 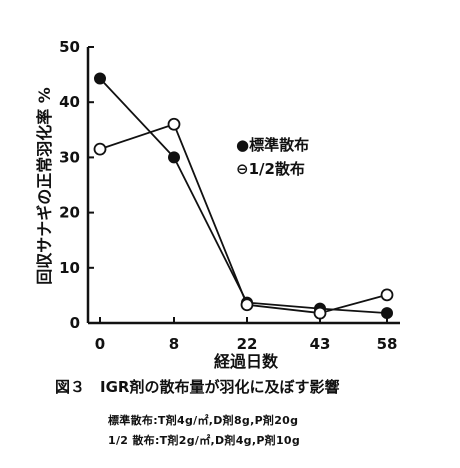 I want to click on y-tick-label: 0, so click(x=75, y=323).